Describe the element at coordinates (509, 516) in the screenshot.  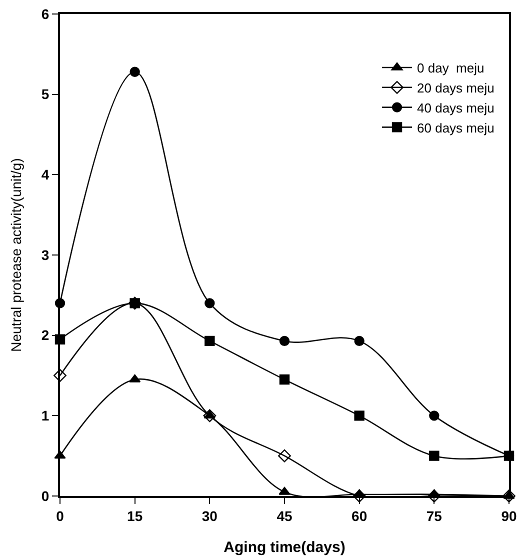
I see `x-tick-label: 90` at that location.